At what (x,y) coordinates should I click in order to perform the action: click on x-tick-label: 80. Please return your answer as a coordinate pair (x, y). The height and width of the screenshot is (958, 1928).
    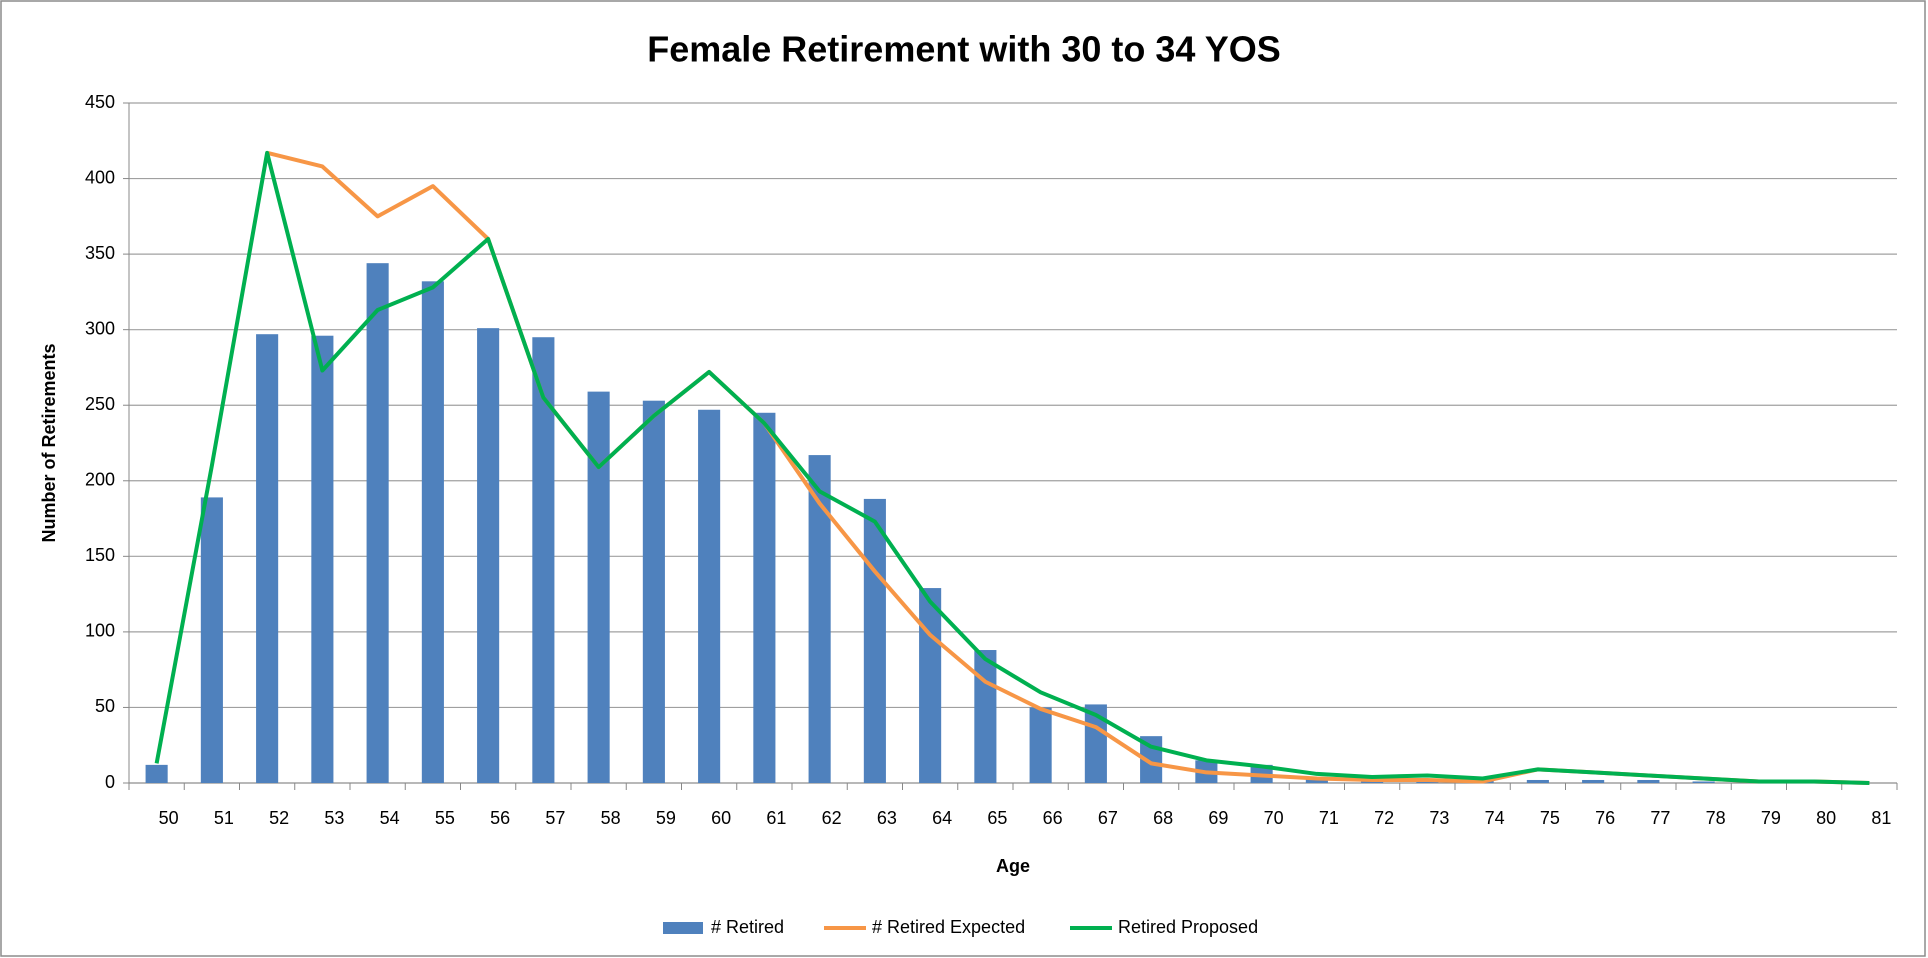
    Looking at the image, I should click on (1826, 818).